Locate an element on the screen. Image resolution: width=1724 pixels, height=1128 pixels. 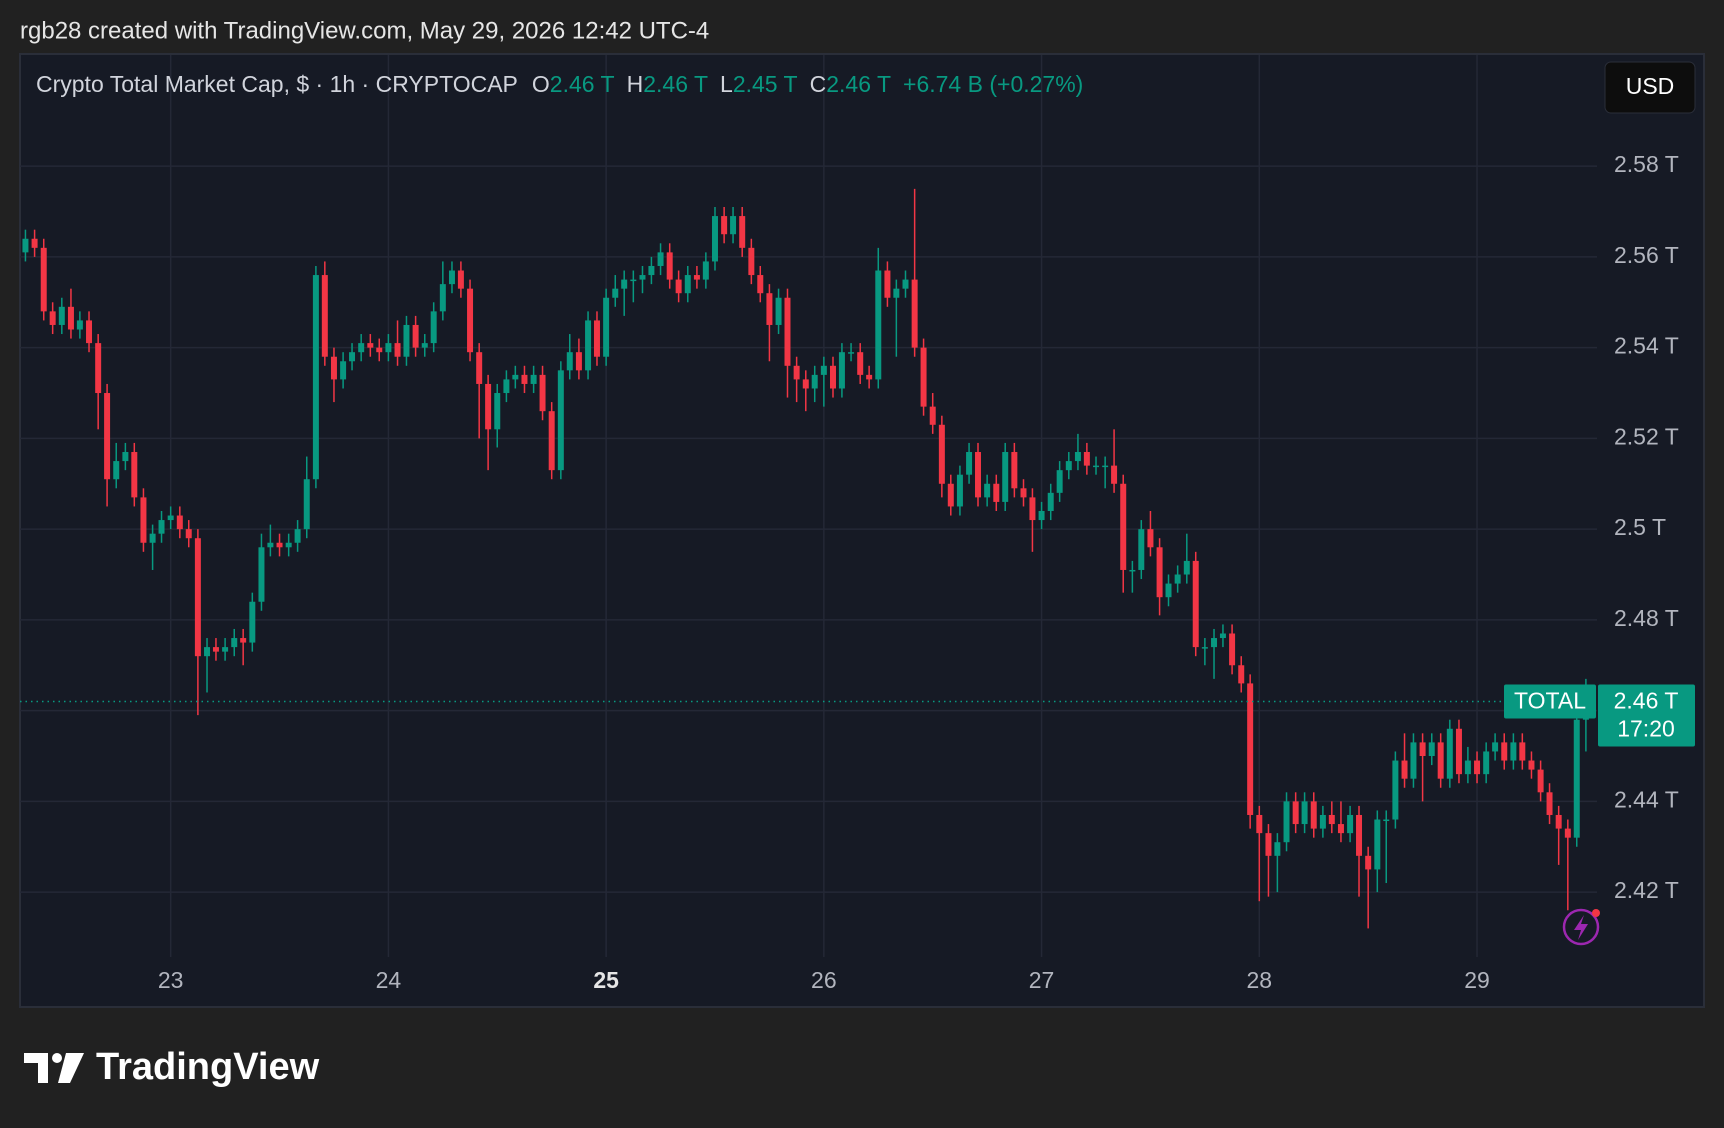
x-tick-label: 24 is located at coordinates (389, 980).